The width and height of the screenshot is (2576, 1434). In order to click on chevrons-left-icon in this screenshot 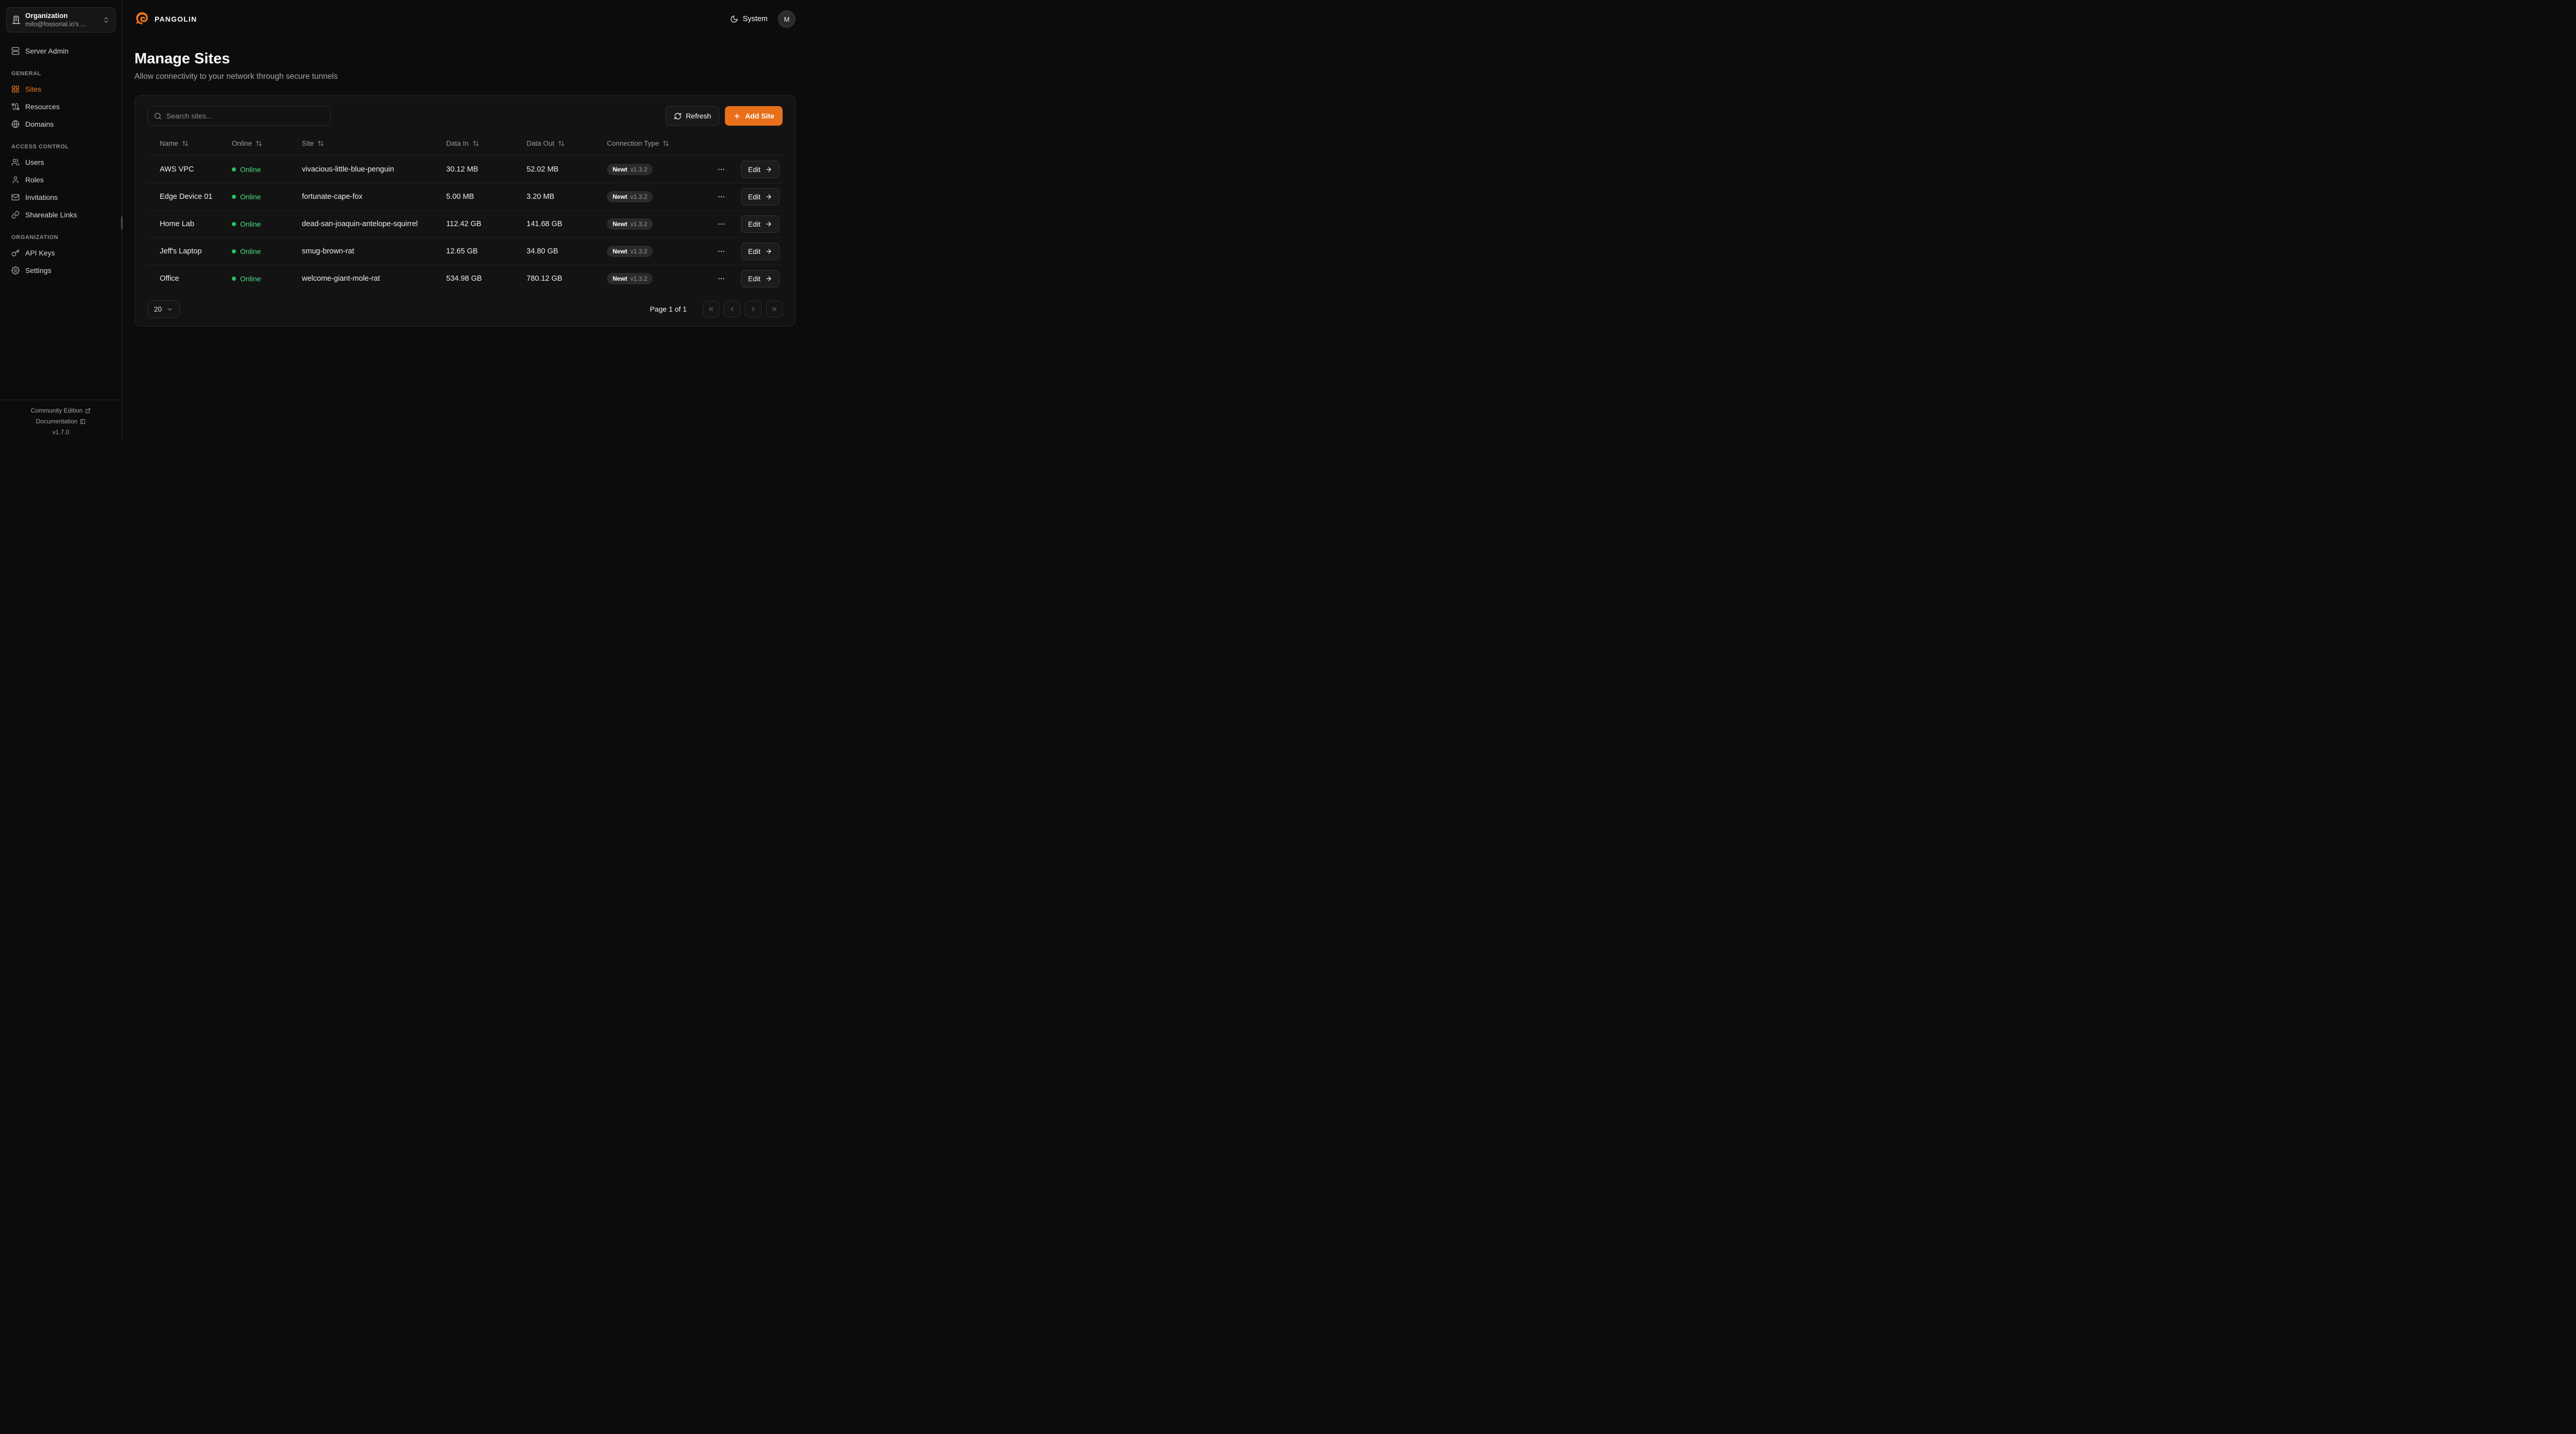, I will do `click(711, 309)`.